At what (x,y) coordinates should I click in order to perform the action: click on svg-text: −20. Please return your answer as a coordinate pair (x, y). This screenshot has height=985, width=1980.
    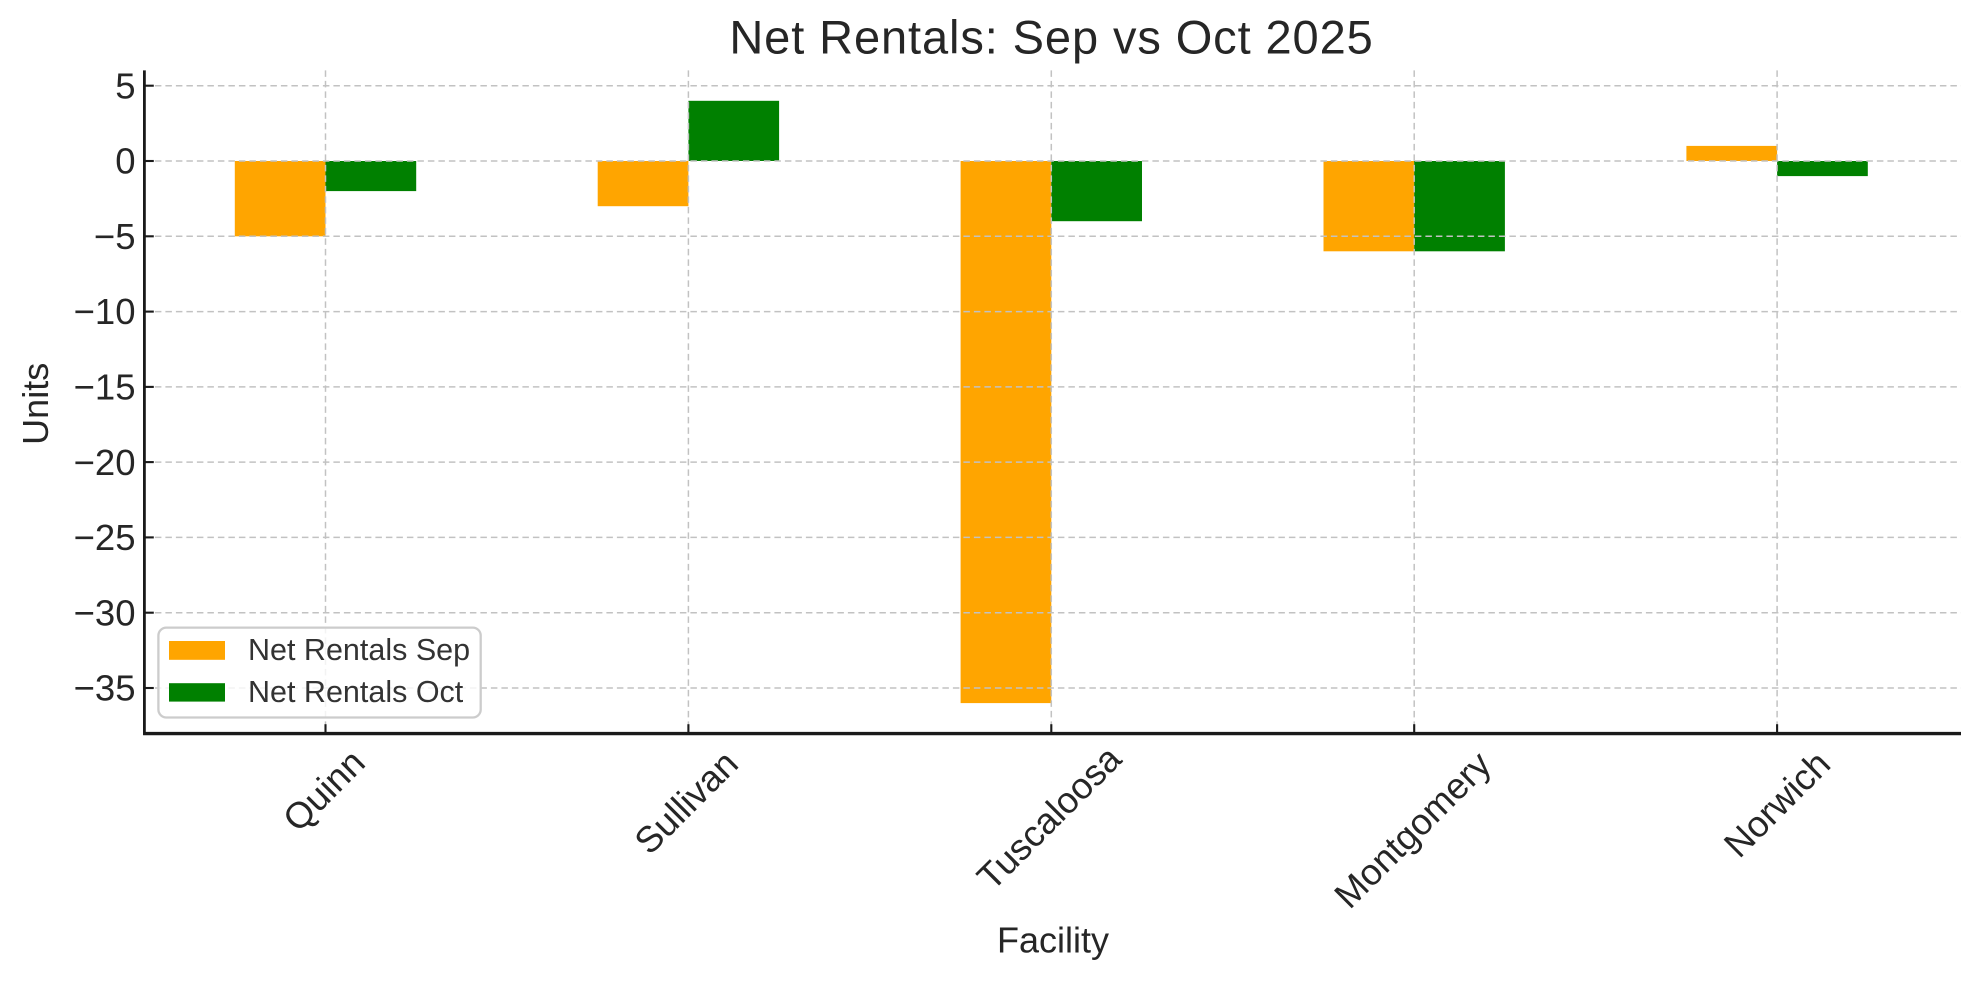
    Looking at the image, I should click on (105, 462).